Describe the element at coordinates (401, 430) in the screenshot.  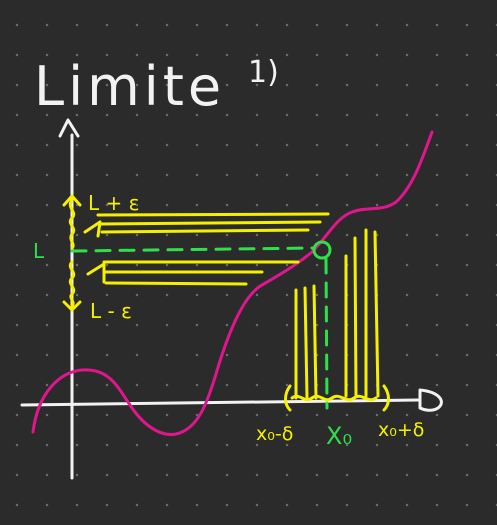
I see `label-x0-plus-delta: x₀+δ` at that location.